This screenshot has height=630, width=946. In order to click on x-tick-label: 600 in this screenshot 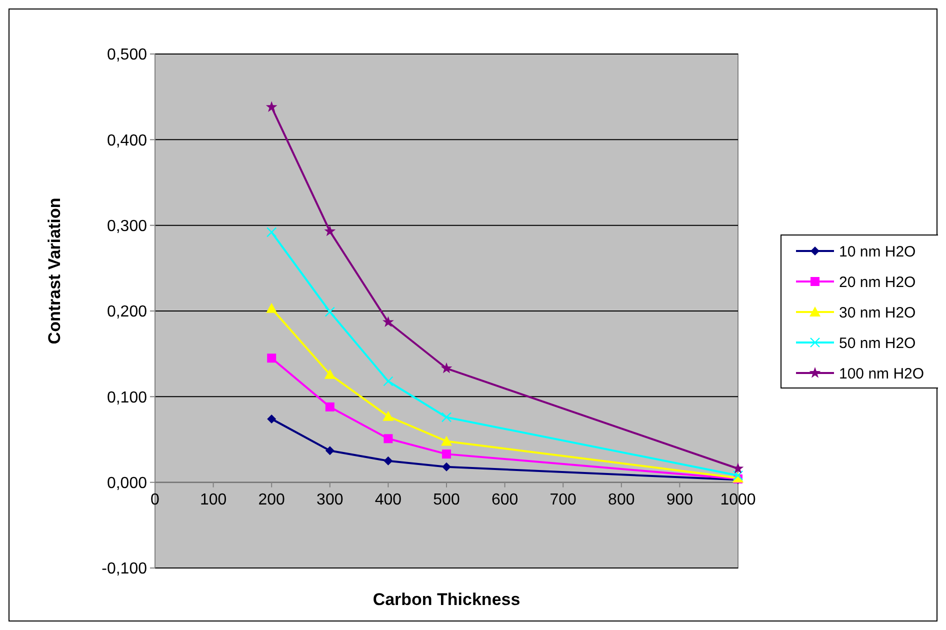, I will do `click(504, 499)`.